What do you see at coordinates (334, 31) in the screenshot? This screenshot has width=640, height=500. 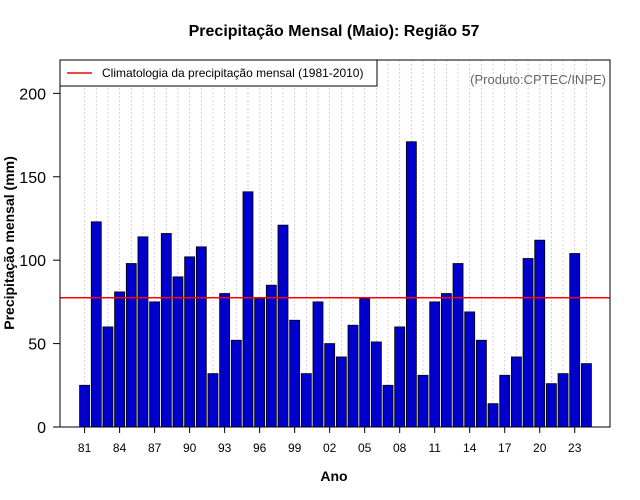 I see `chart-title: Precipitação Mensal (Maio): Região 57` at bounding box center [334, 31].